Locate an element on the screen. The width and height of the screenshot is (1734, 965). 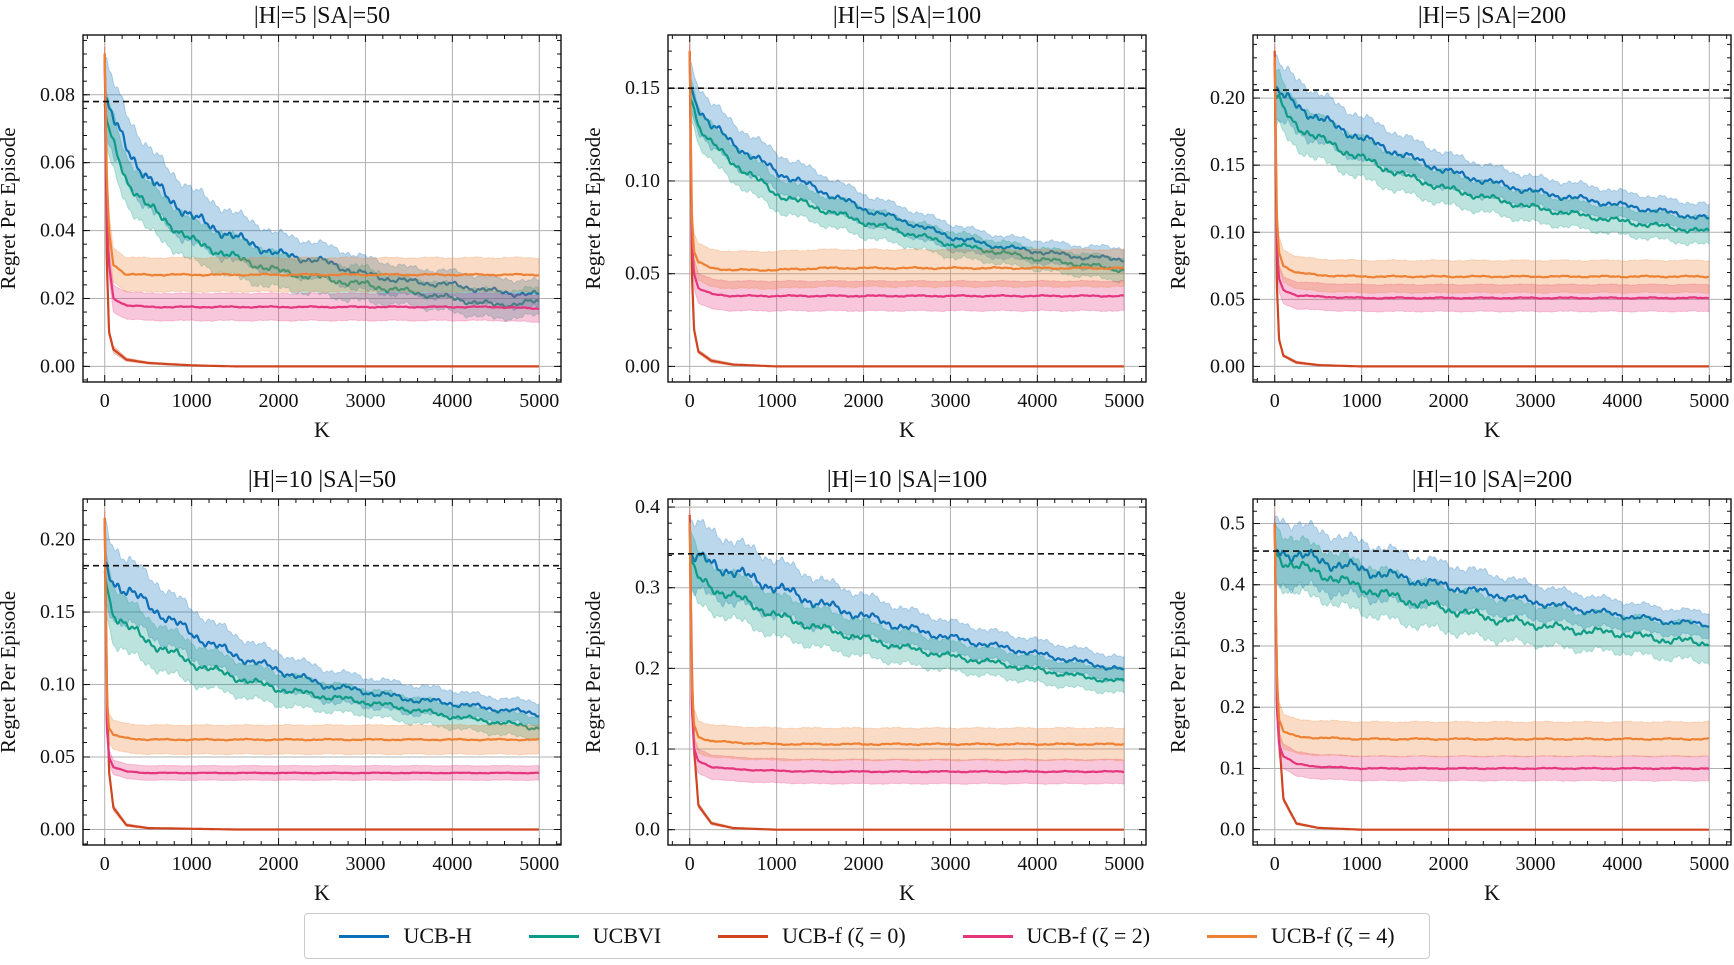
y-tick-label: 0.15 is located at coordinates (57, 612).